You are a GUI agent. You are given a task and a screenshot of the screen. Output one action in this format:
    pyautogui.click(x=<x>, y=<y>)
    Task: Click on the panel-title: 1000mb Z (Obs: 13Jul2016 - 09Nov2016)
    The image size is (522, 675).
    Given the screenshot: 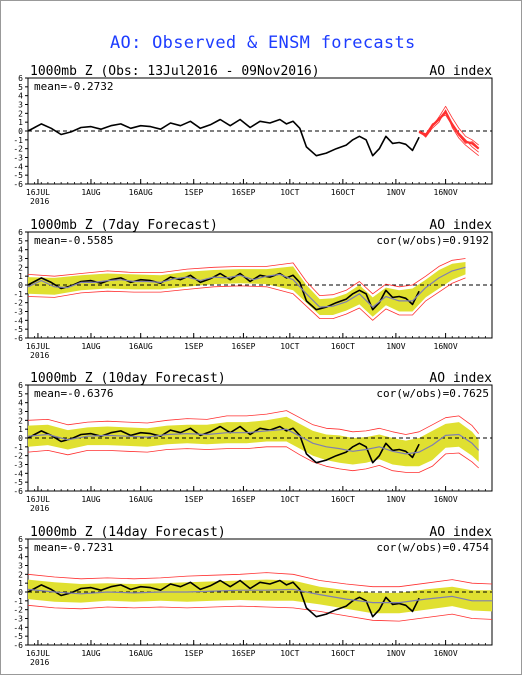 What is the action you would take?
    pyautogui.click(x=175, y=71)
    